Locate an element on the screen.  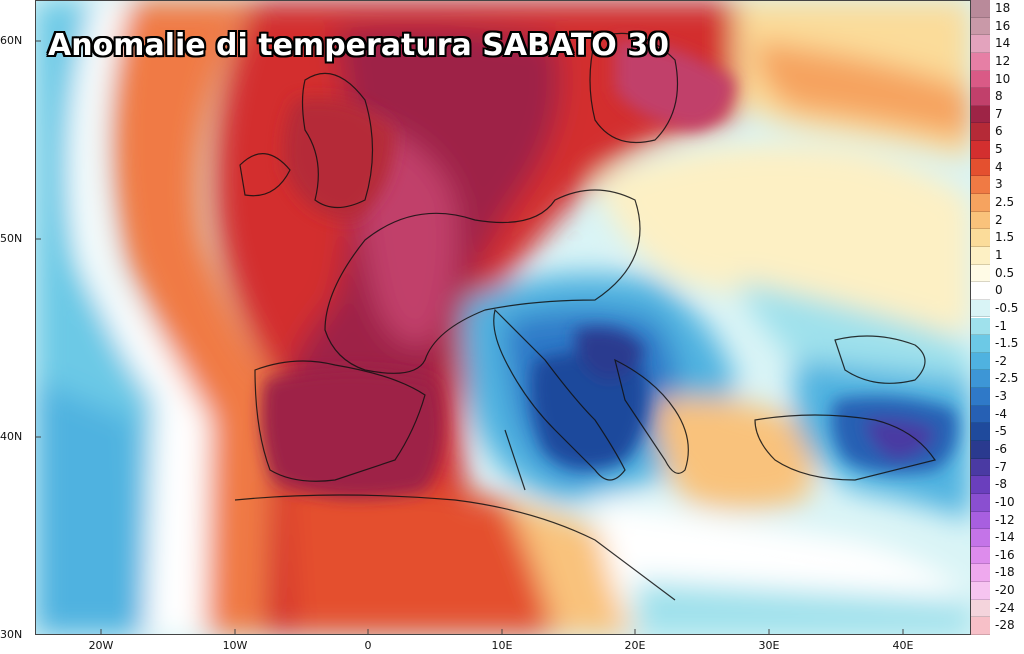
legend-value: 5 is located at coordinates (999, 149).